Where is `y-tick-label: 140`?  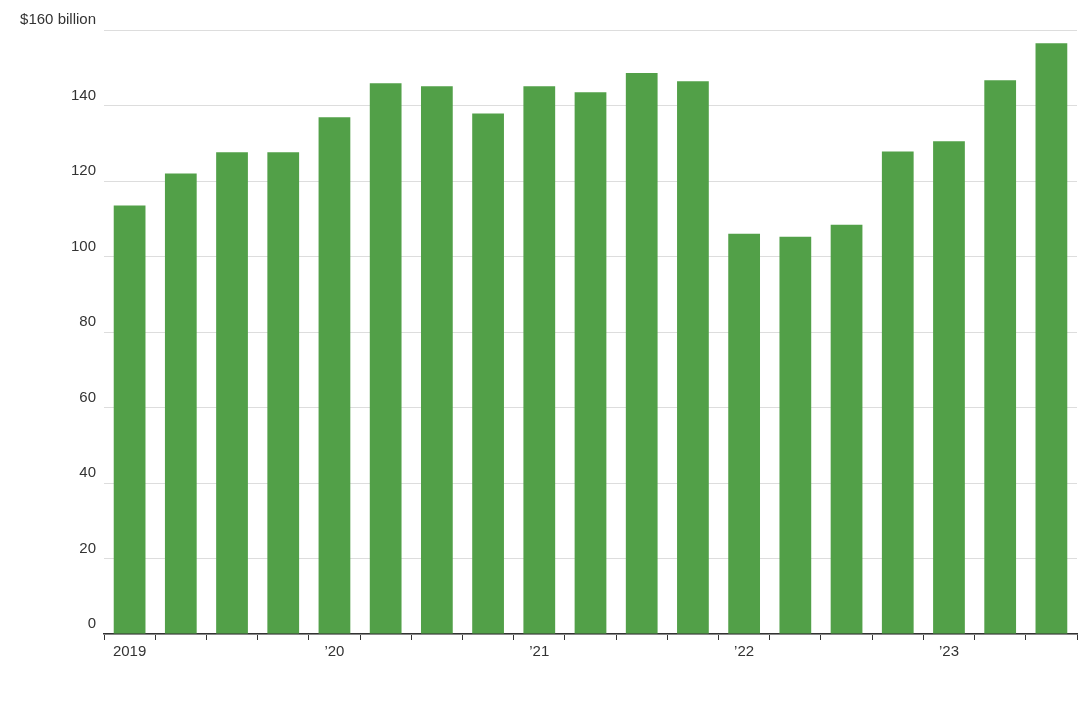
y-tick-label: 140 is located at coordinates (83, 94).